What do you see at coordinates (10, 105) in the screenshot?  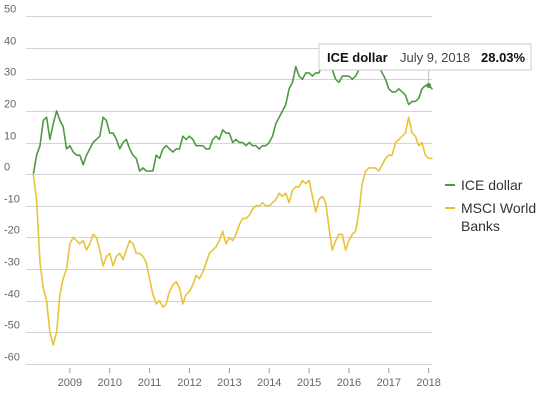 I see `y-tick-label: 20` at bounding box center [10, 105].